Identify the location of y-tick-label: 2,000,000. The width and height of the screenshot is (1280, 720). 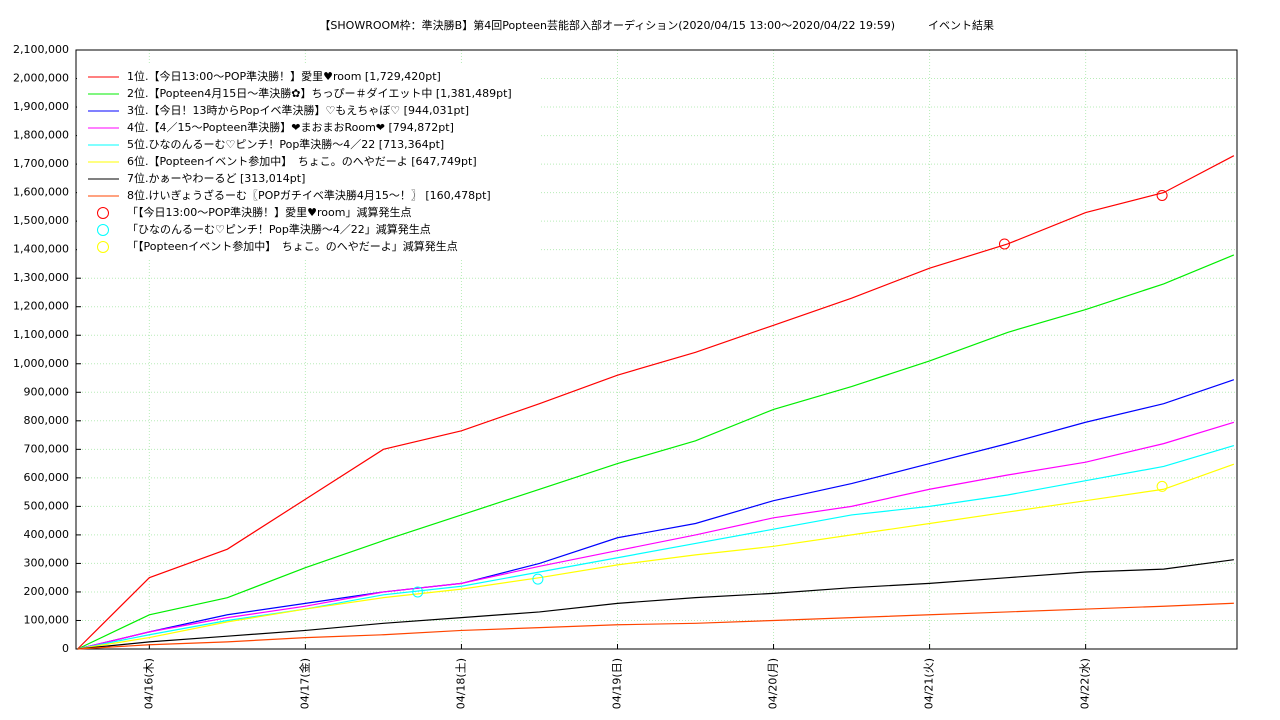
(41, 78).